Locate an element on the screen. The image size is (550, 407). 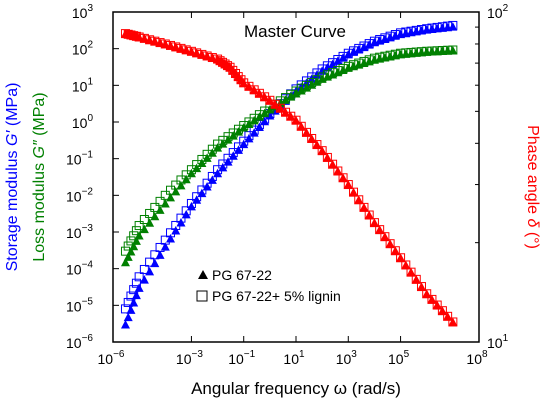
y-right-tick-label-exponent: 1 is located at coordinates (506, 338).